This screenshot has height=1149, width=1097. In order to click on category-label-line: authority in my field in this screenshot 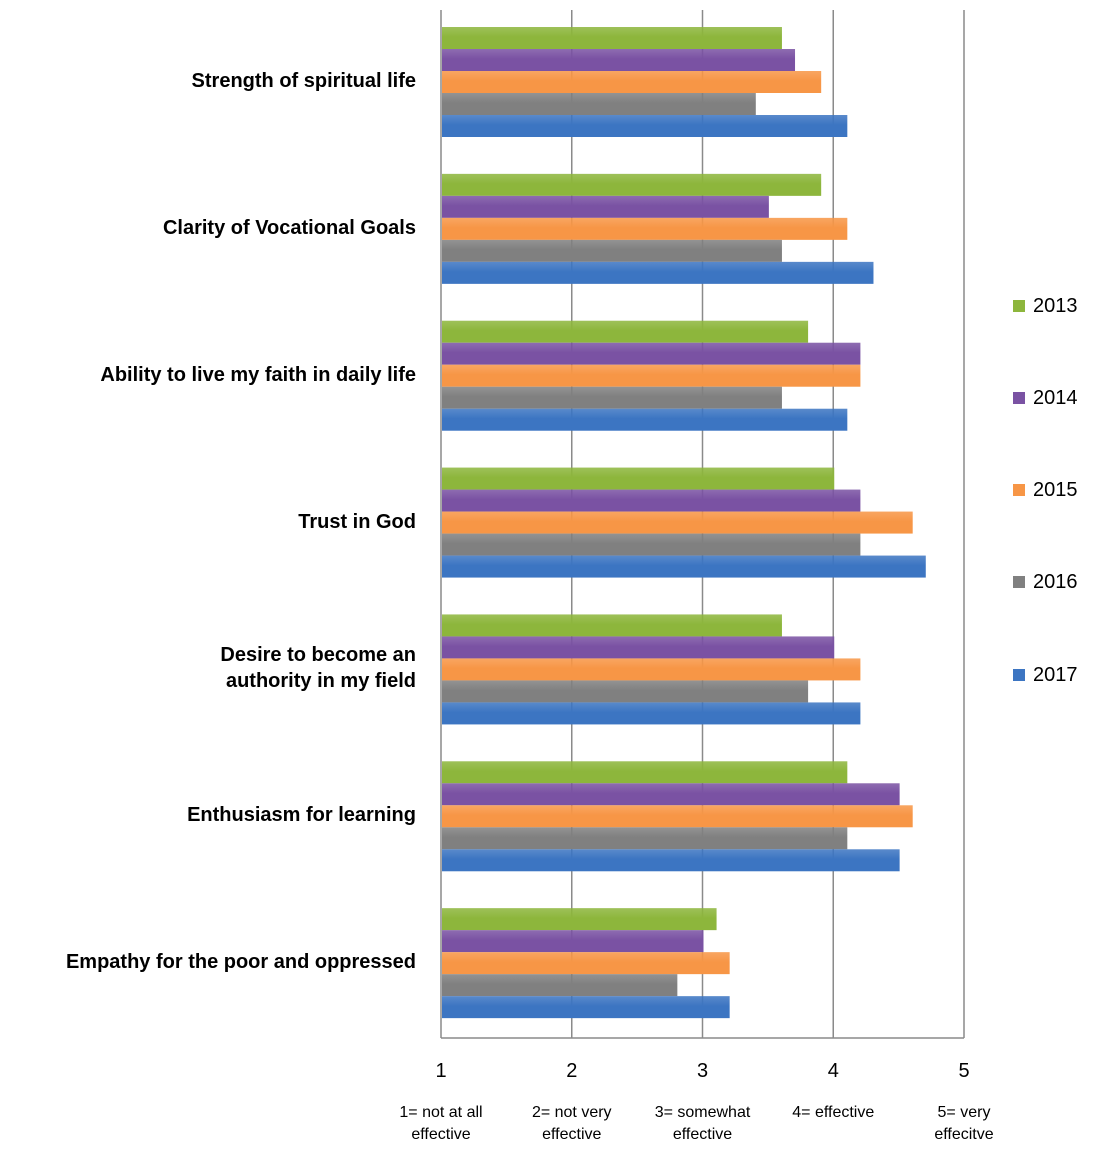, I will do `click(320, 681)`.